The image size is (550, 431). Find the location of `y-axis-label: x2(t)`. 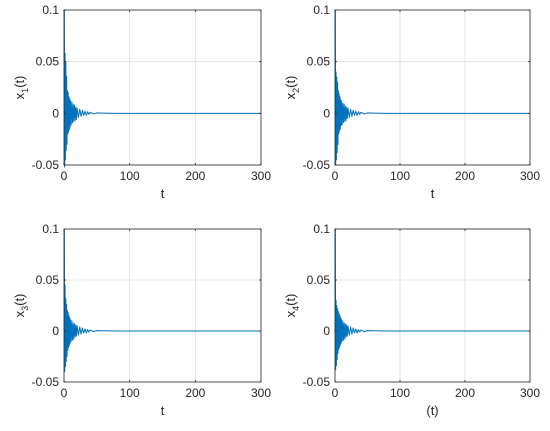

y-axis-label: x2(t) is located at coordinates (292, 88).